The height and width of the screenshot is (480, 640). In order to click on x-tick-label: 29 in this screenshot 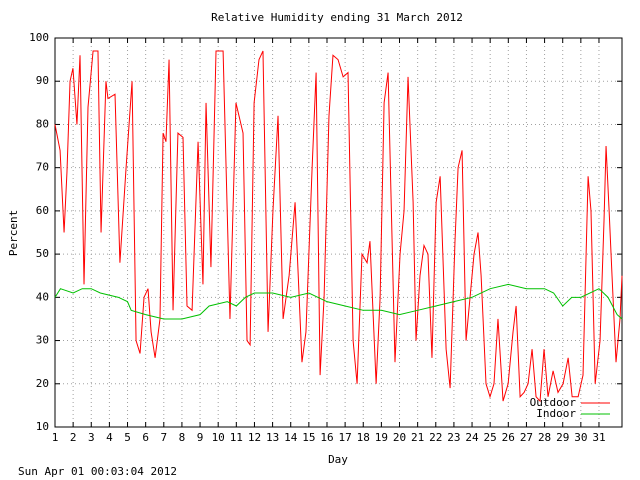, I will do `click(562, 437)`.